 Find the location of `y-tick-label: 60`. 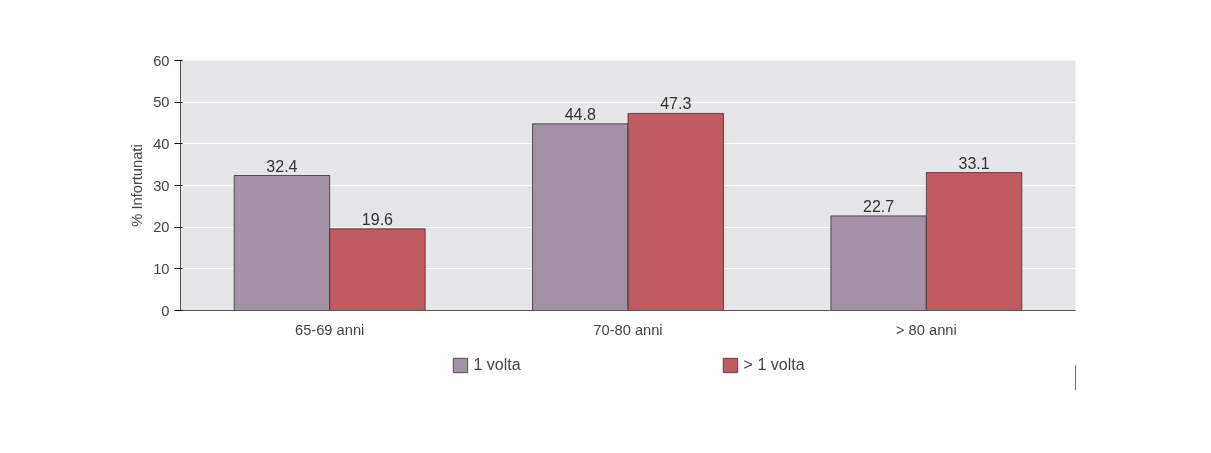

y-tick-label: 60 is located at coordinates (161, 60).